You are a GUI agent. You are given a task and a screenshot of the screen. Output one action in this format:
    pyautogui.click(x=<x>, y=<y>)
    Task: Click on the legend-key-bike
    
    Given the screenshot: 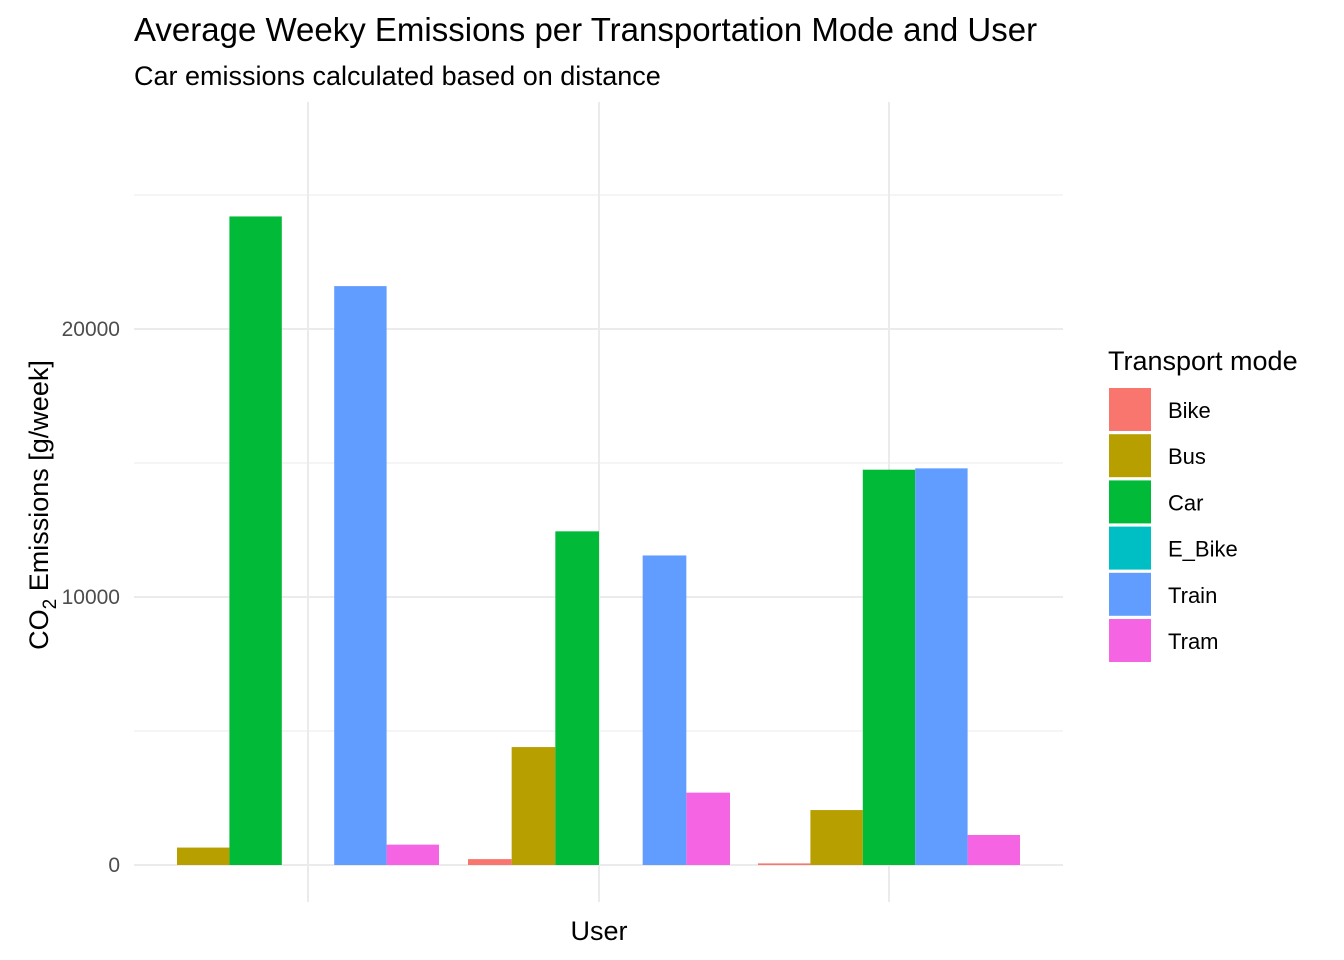 What is the action you would take?
    pyautogui.click(x=1130, y=409)
    